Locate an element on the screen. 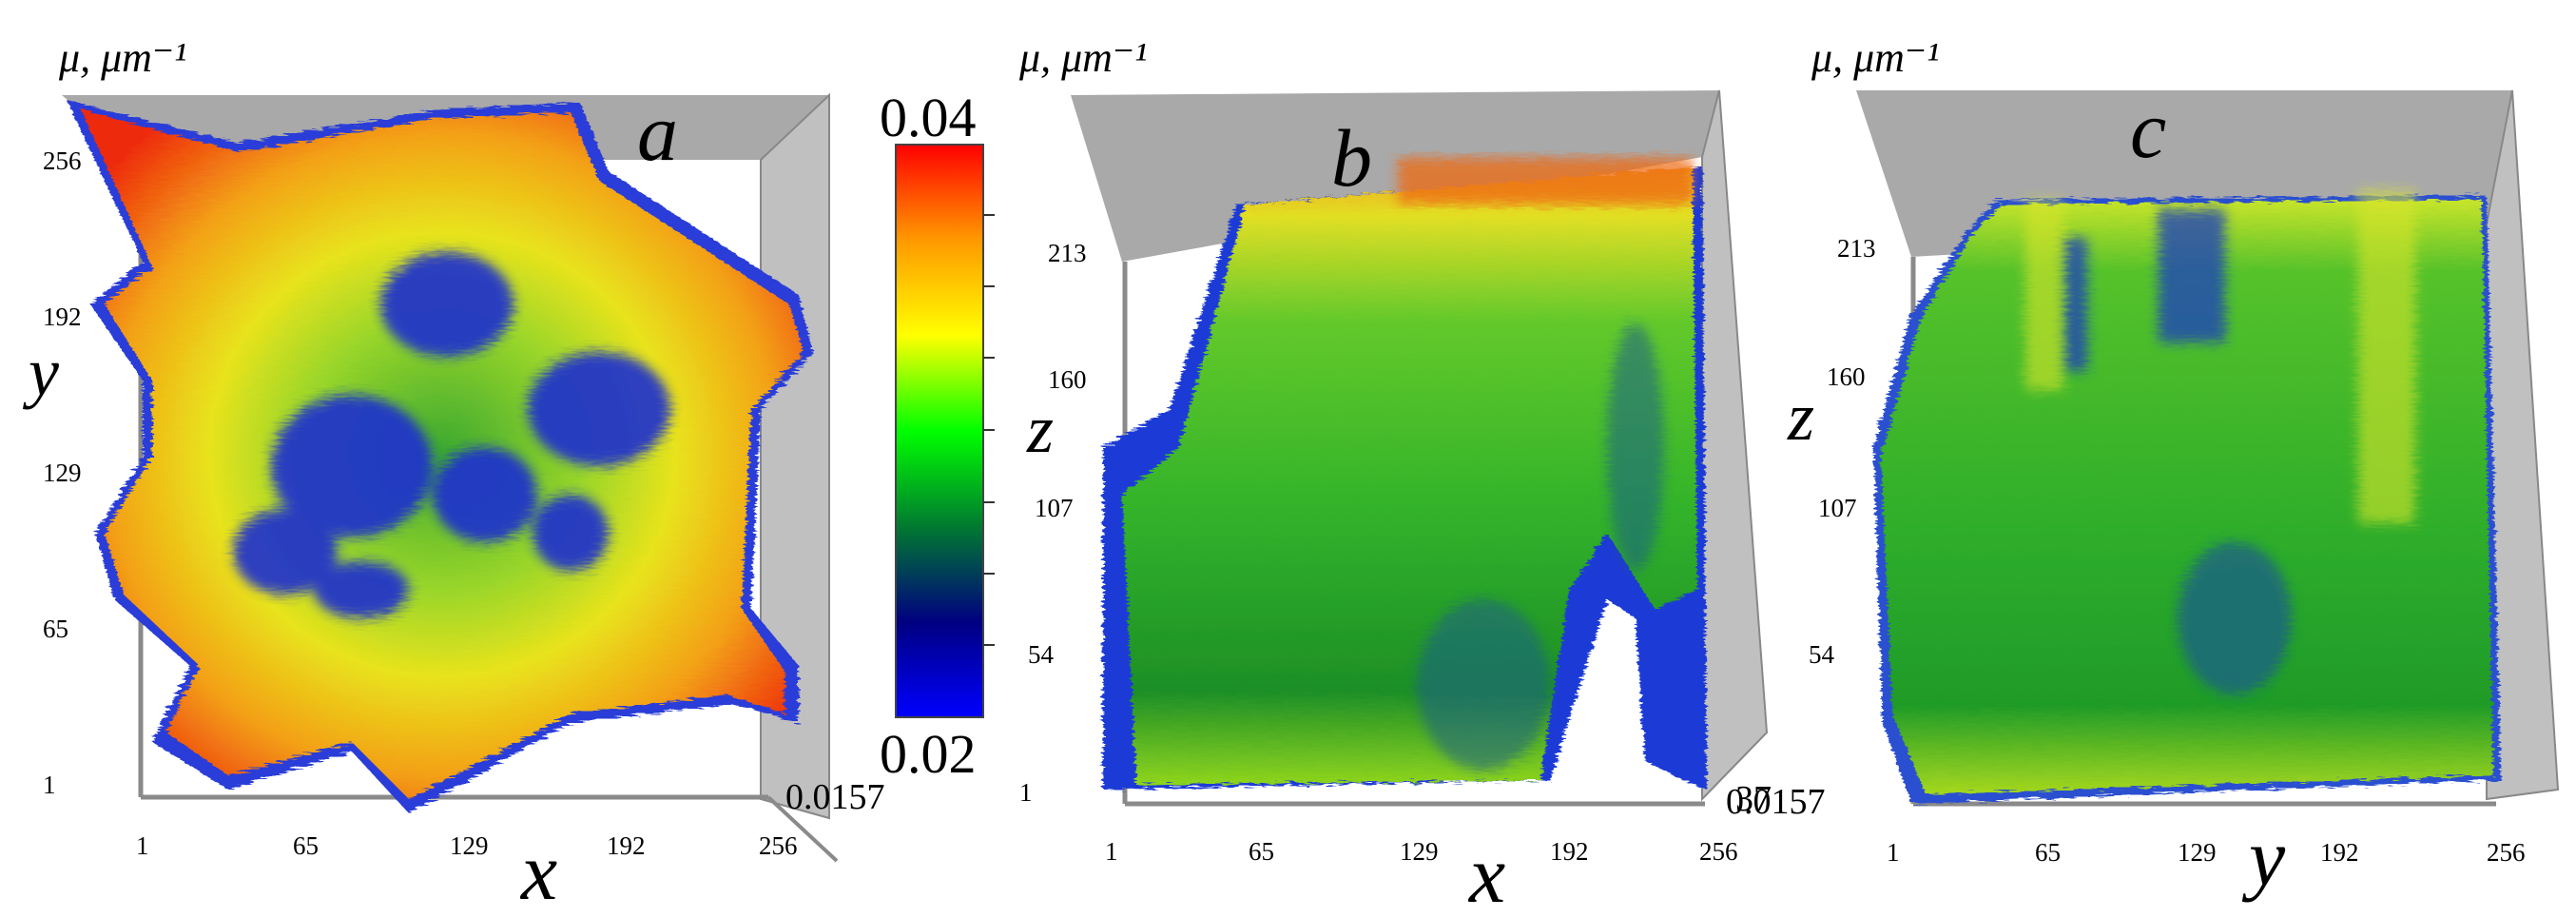 Image resolution: width=2576 pixels, height=918 pixels. panel-b-dark-regions is located at coordinates (1540, 547).